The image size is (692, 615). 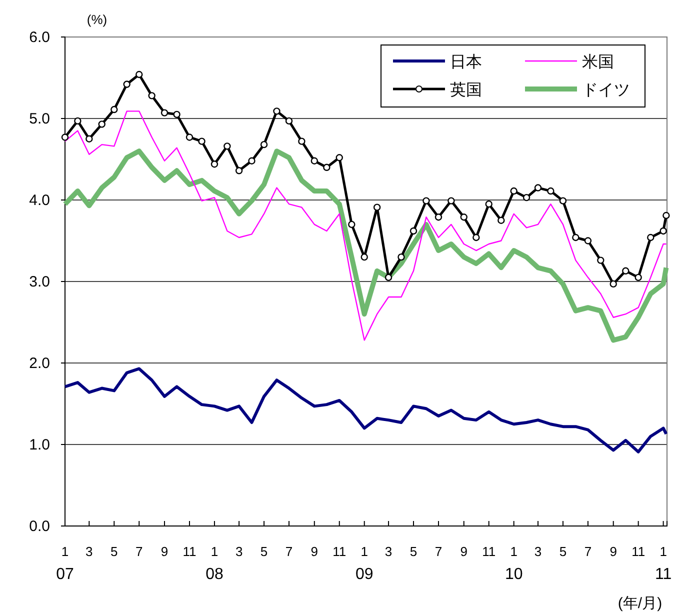 What do you see at coordinates (39, 281) in the screenshot?
I see `y-tick-label: 3.0` at bounding box center [39, 281].